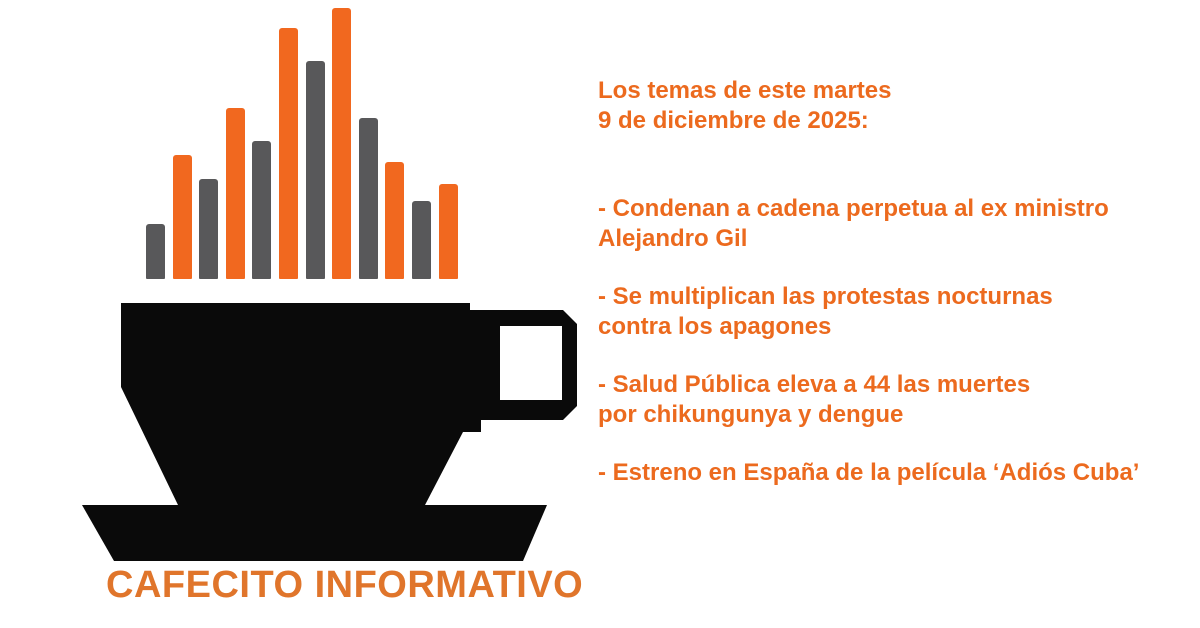  What do you see at coordinates (302, 139) in the screenshot?
I see `steam-bars` at bounding box center [302, 139].